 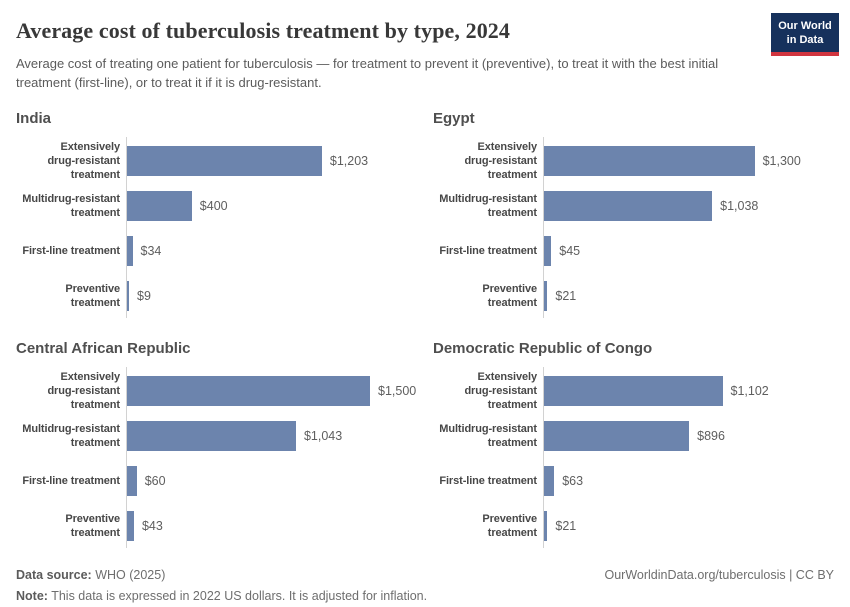 I want to click on value-label: $45, so click(x=570, y=250).